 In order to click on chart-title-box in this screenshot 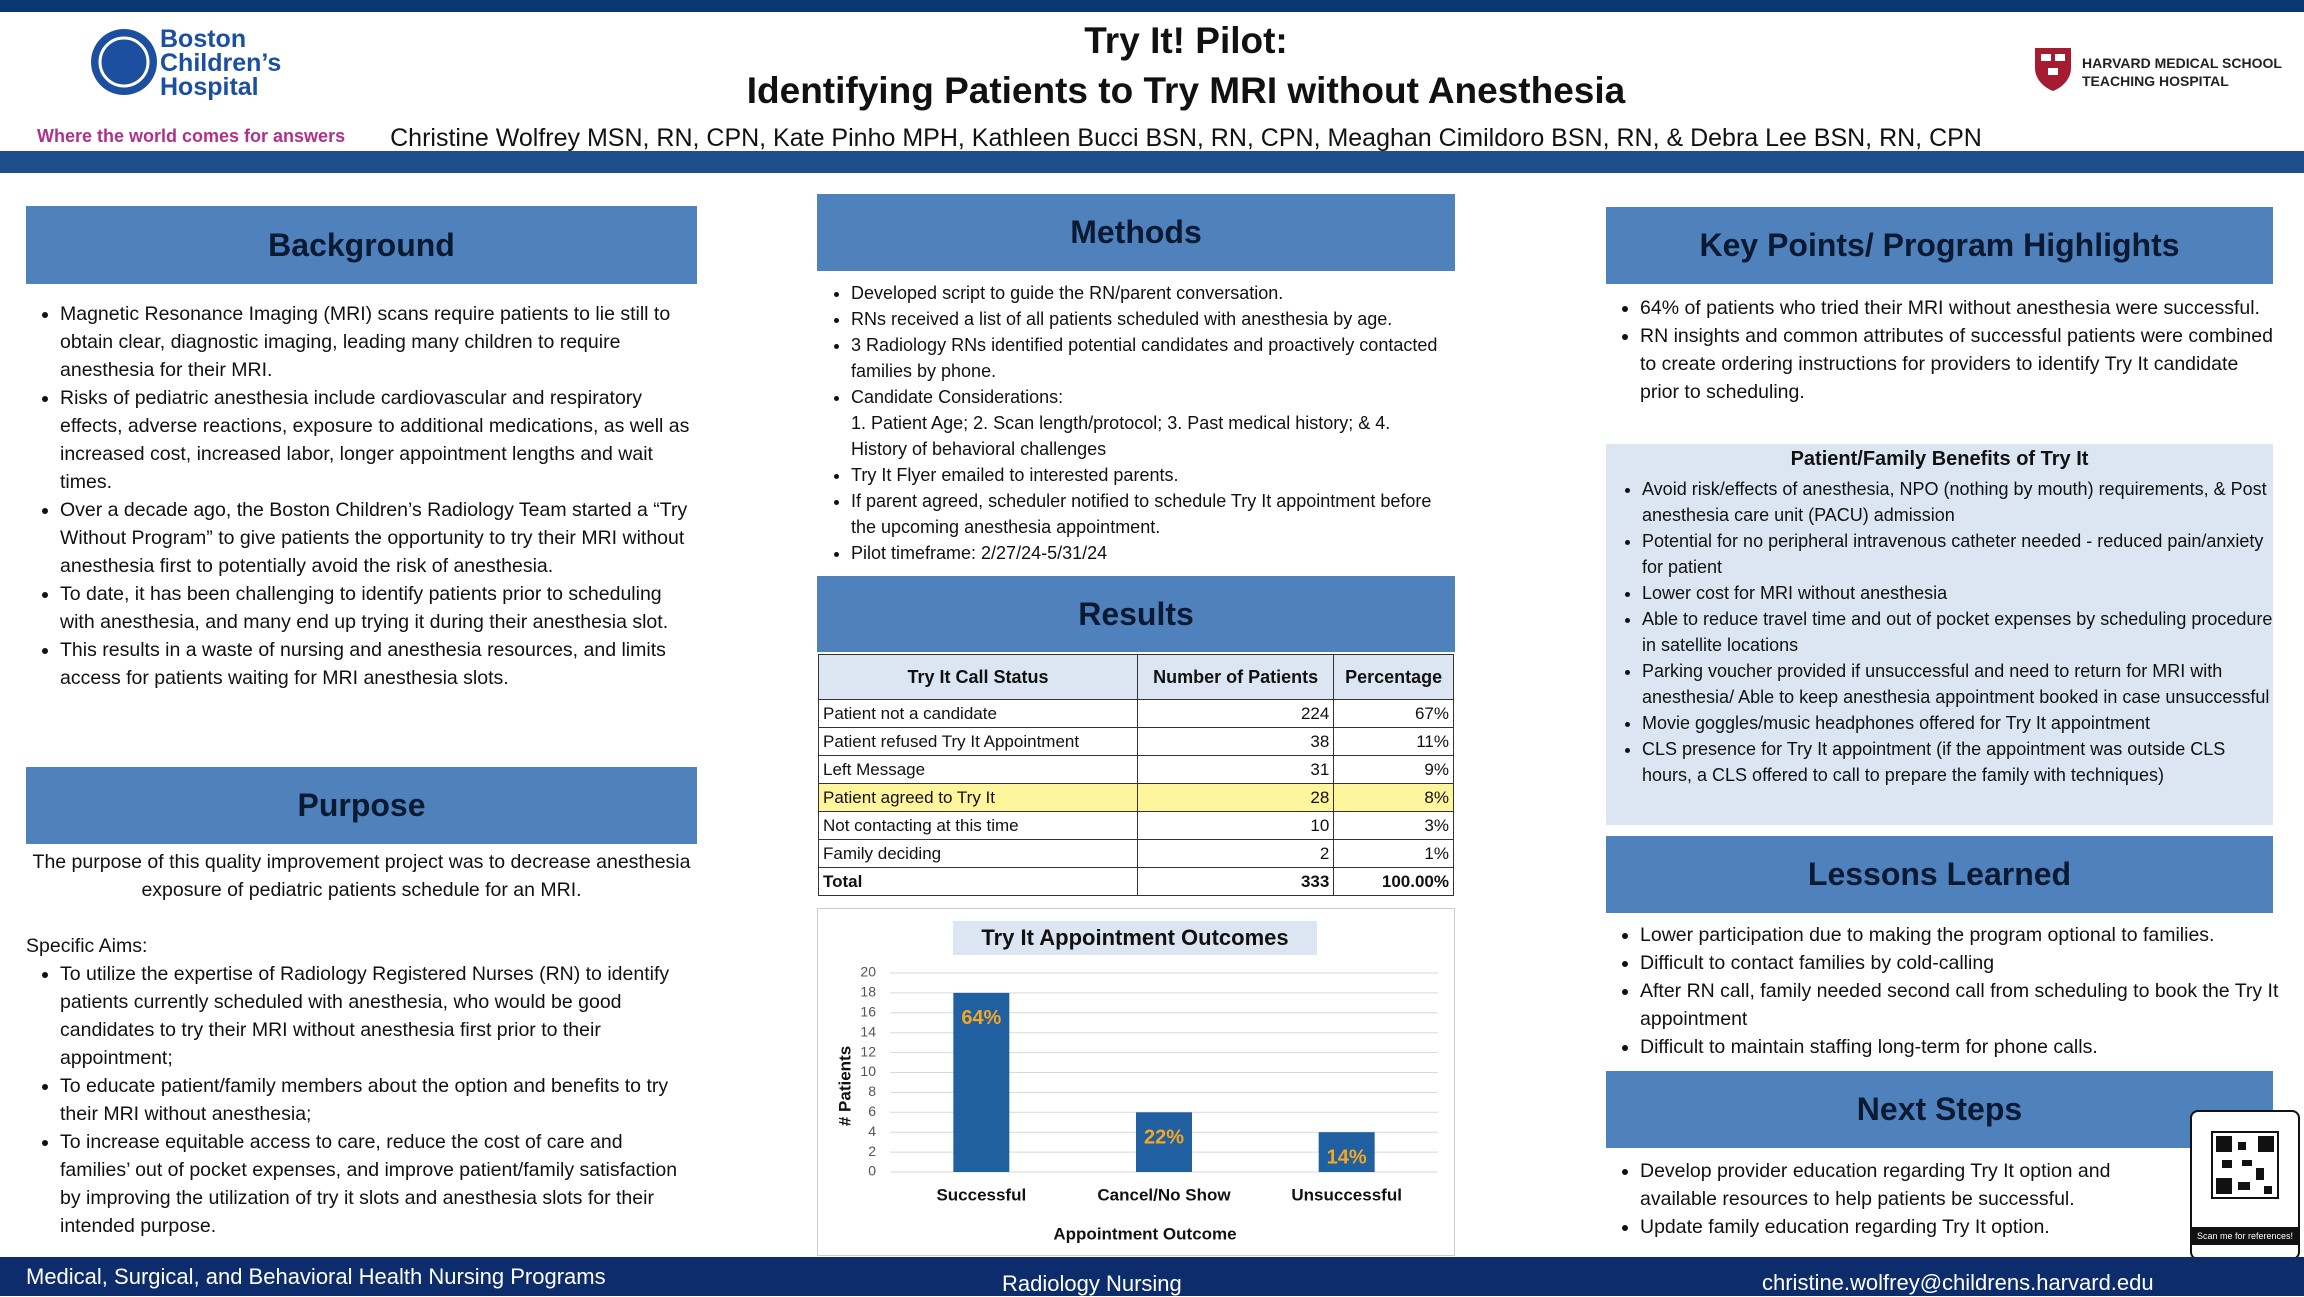, I will do `click(1135, 938)`.